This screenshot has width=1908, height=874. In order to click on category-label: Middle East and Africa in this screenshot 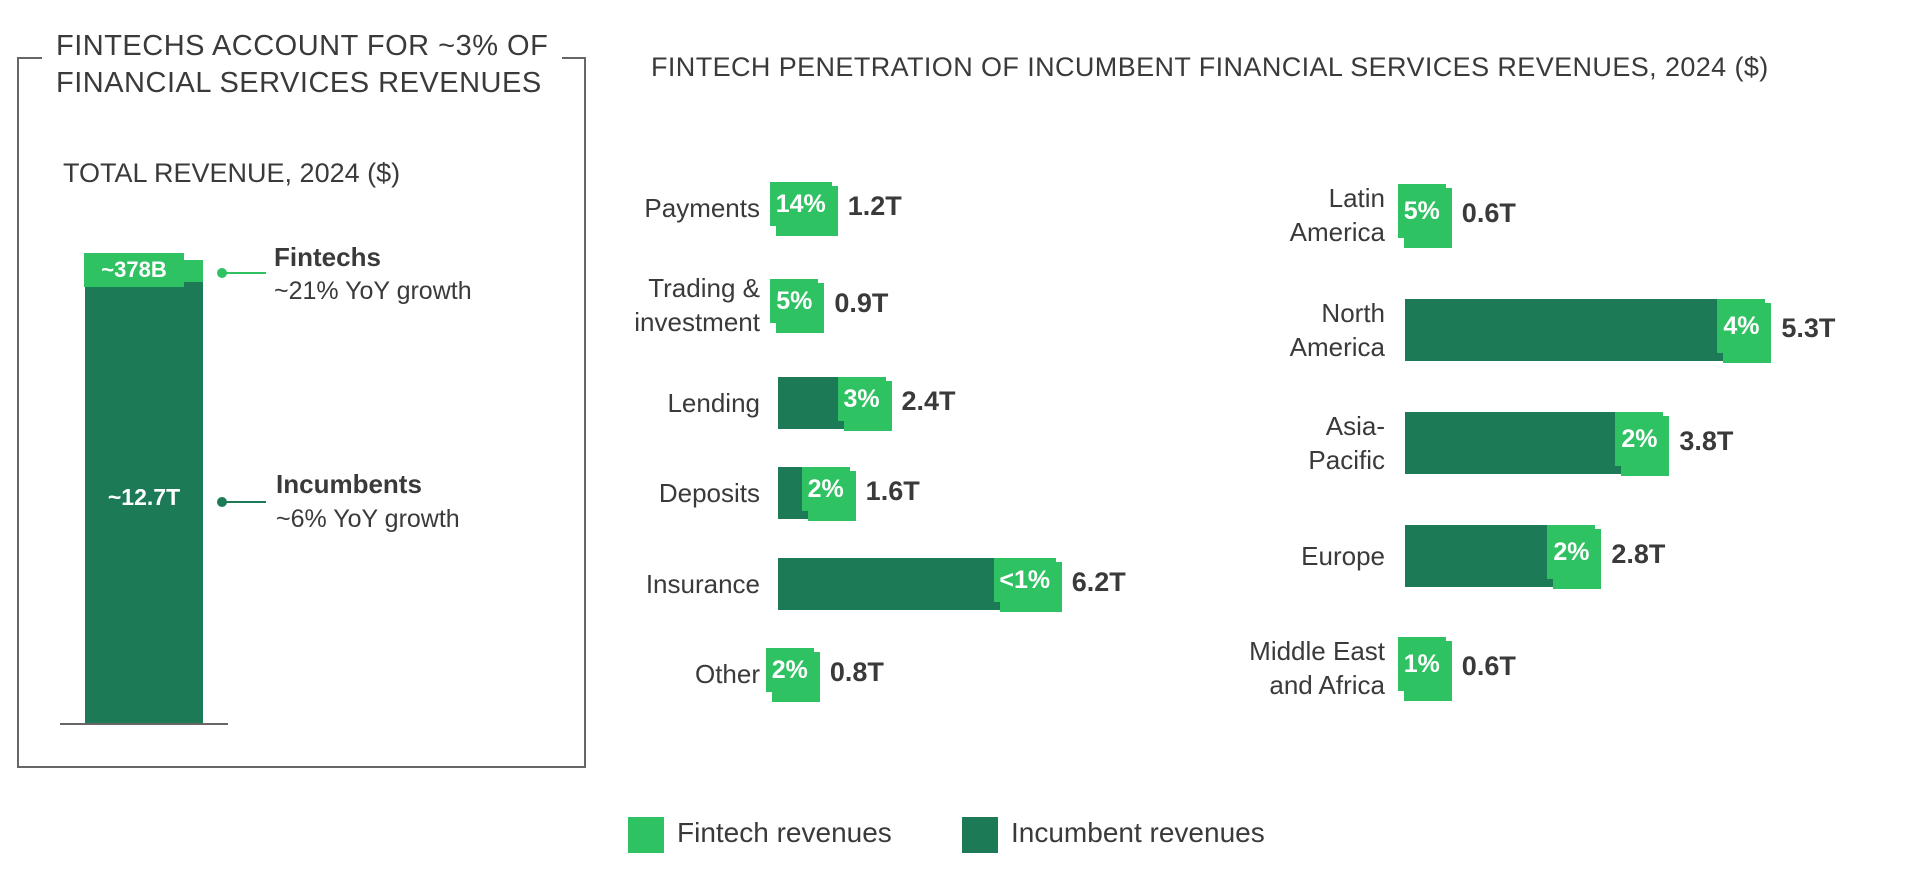, I will do `click(1317, 668)`.